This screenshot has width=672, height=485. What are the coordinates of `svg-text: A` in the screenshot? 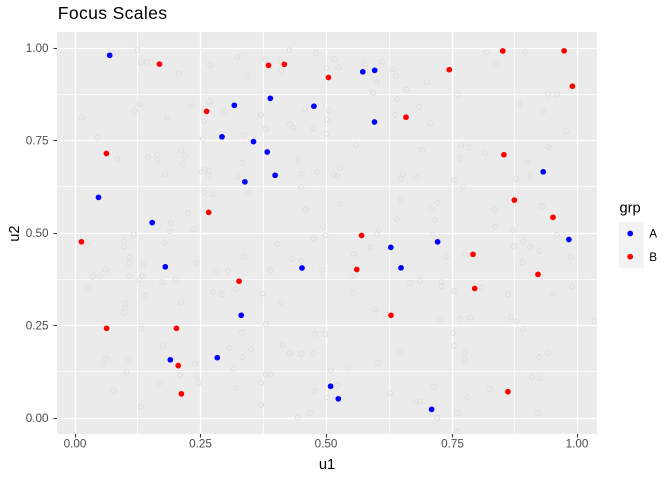 It's located at (653, 234).